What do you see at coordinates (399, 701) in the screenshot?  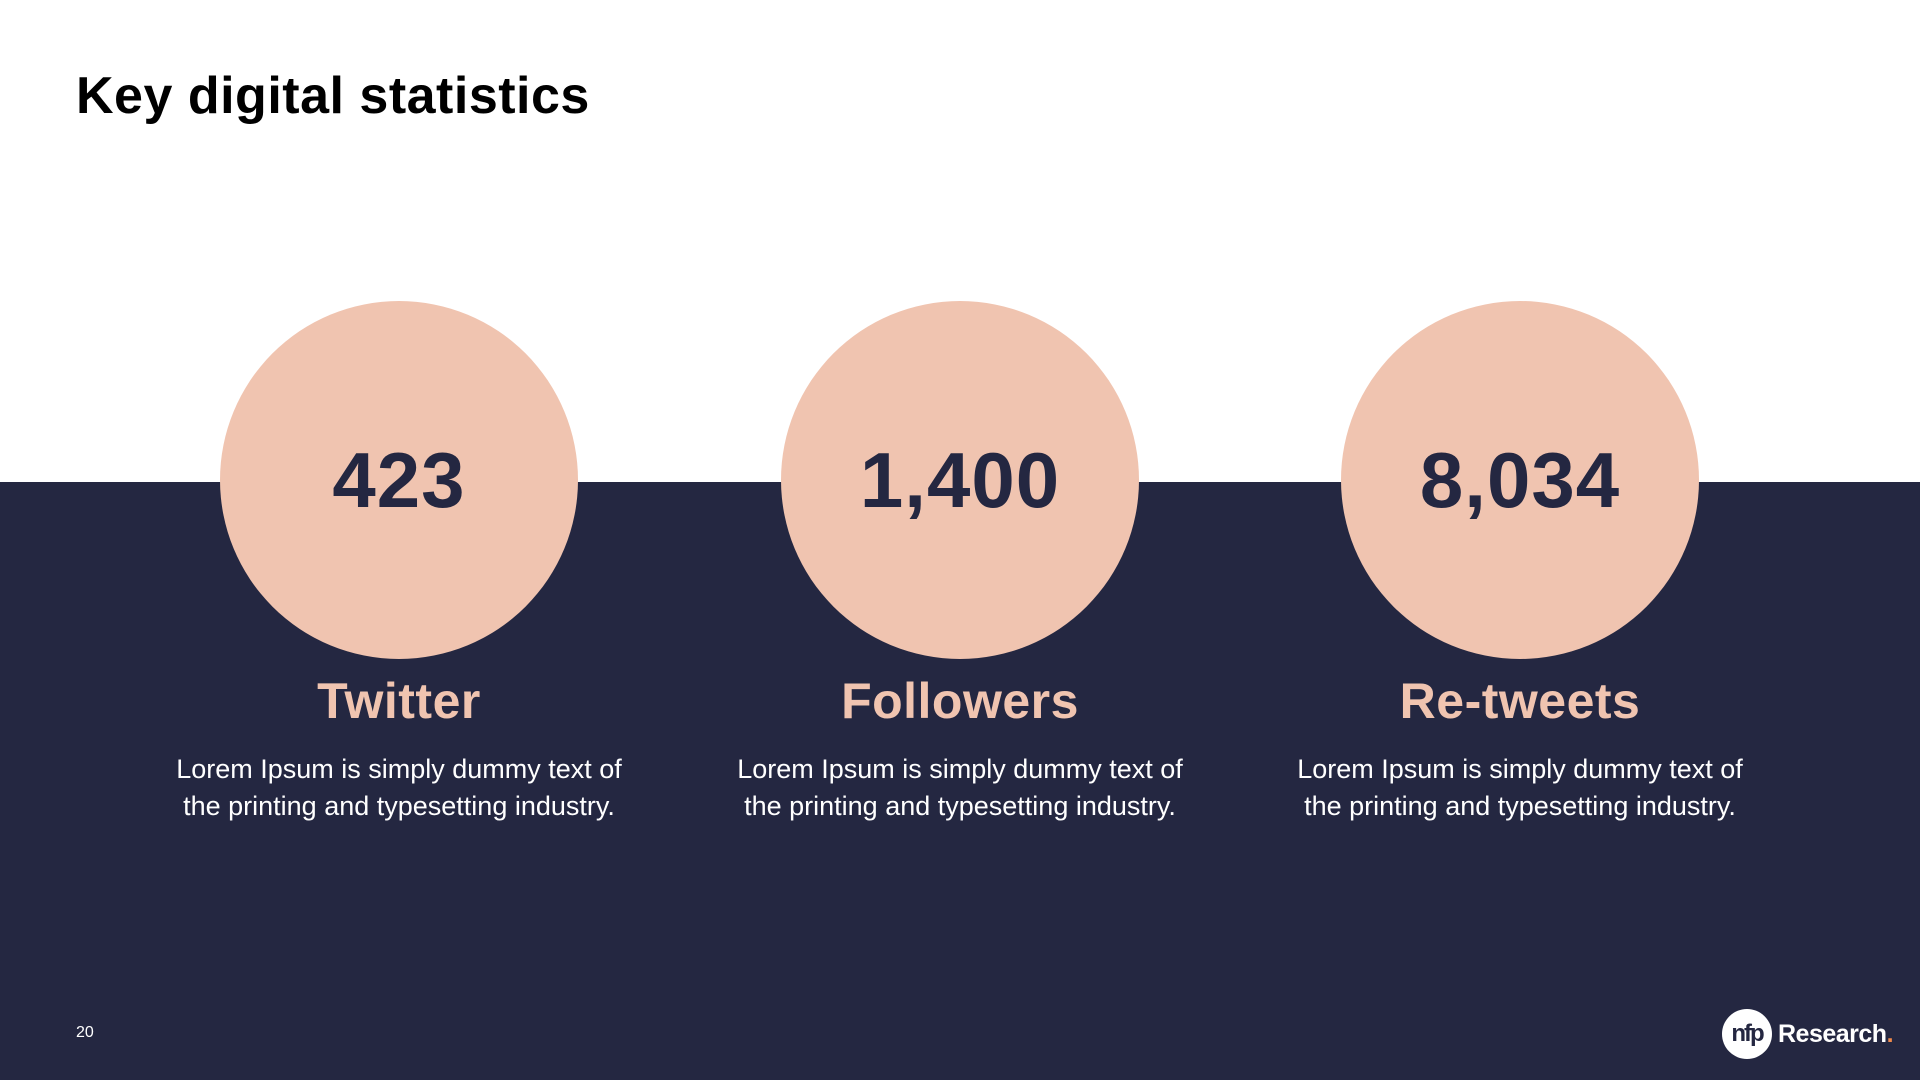 I see `stat-label: Twitter` at bounding box center [399, 701].